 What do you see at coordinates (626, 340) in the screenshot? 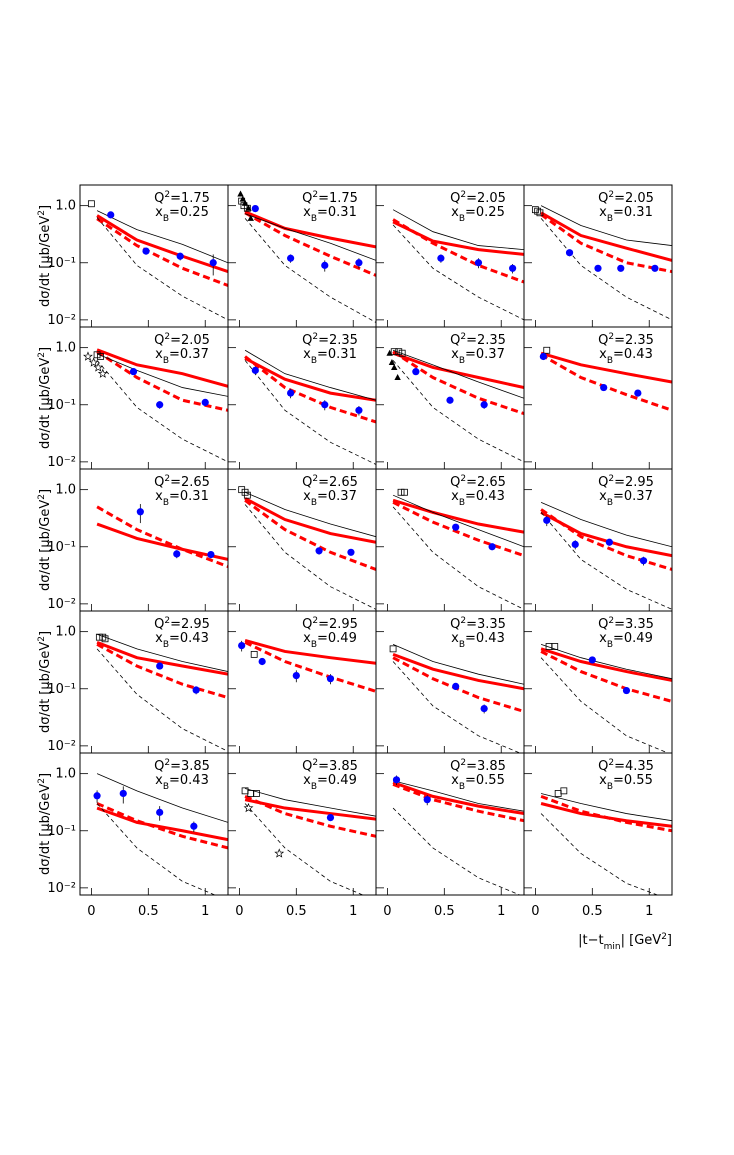
I see `q2-label: Q2=2.35` at bounding box center [626, 340].